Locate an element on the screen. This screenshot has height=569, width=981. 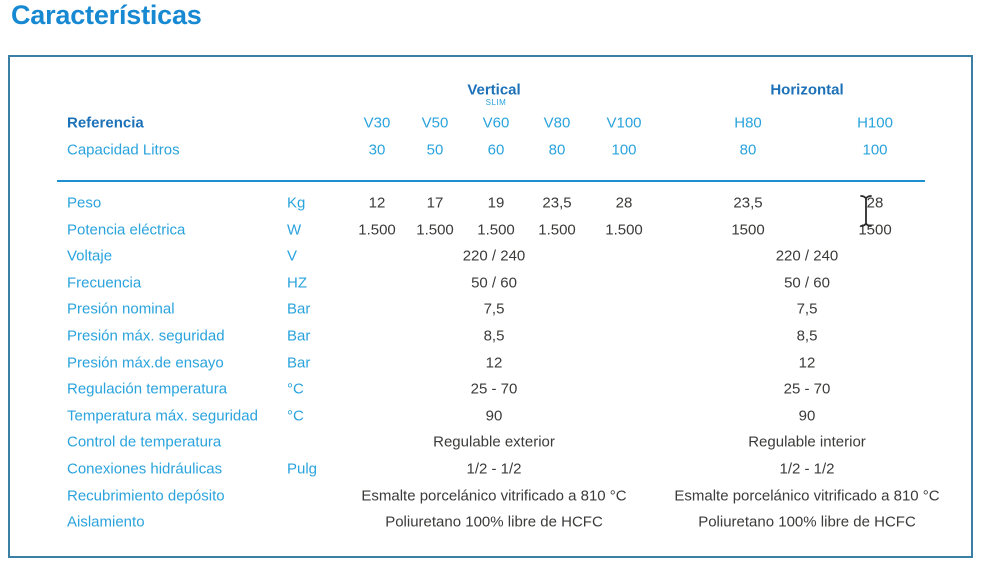
spec-row-label: Presión nominal is located at coordinates (121, 309).